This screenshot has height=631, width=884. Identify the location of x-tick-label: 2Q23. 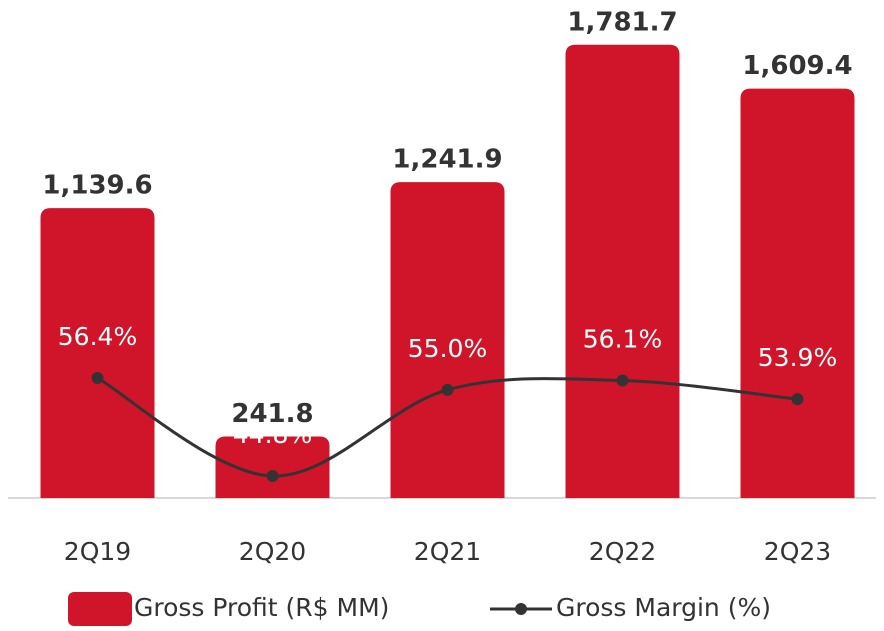
(797, 551).